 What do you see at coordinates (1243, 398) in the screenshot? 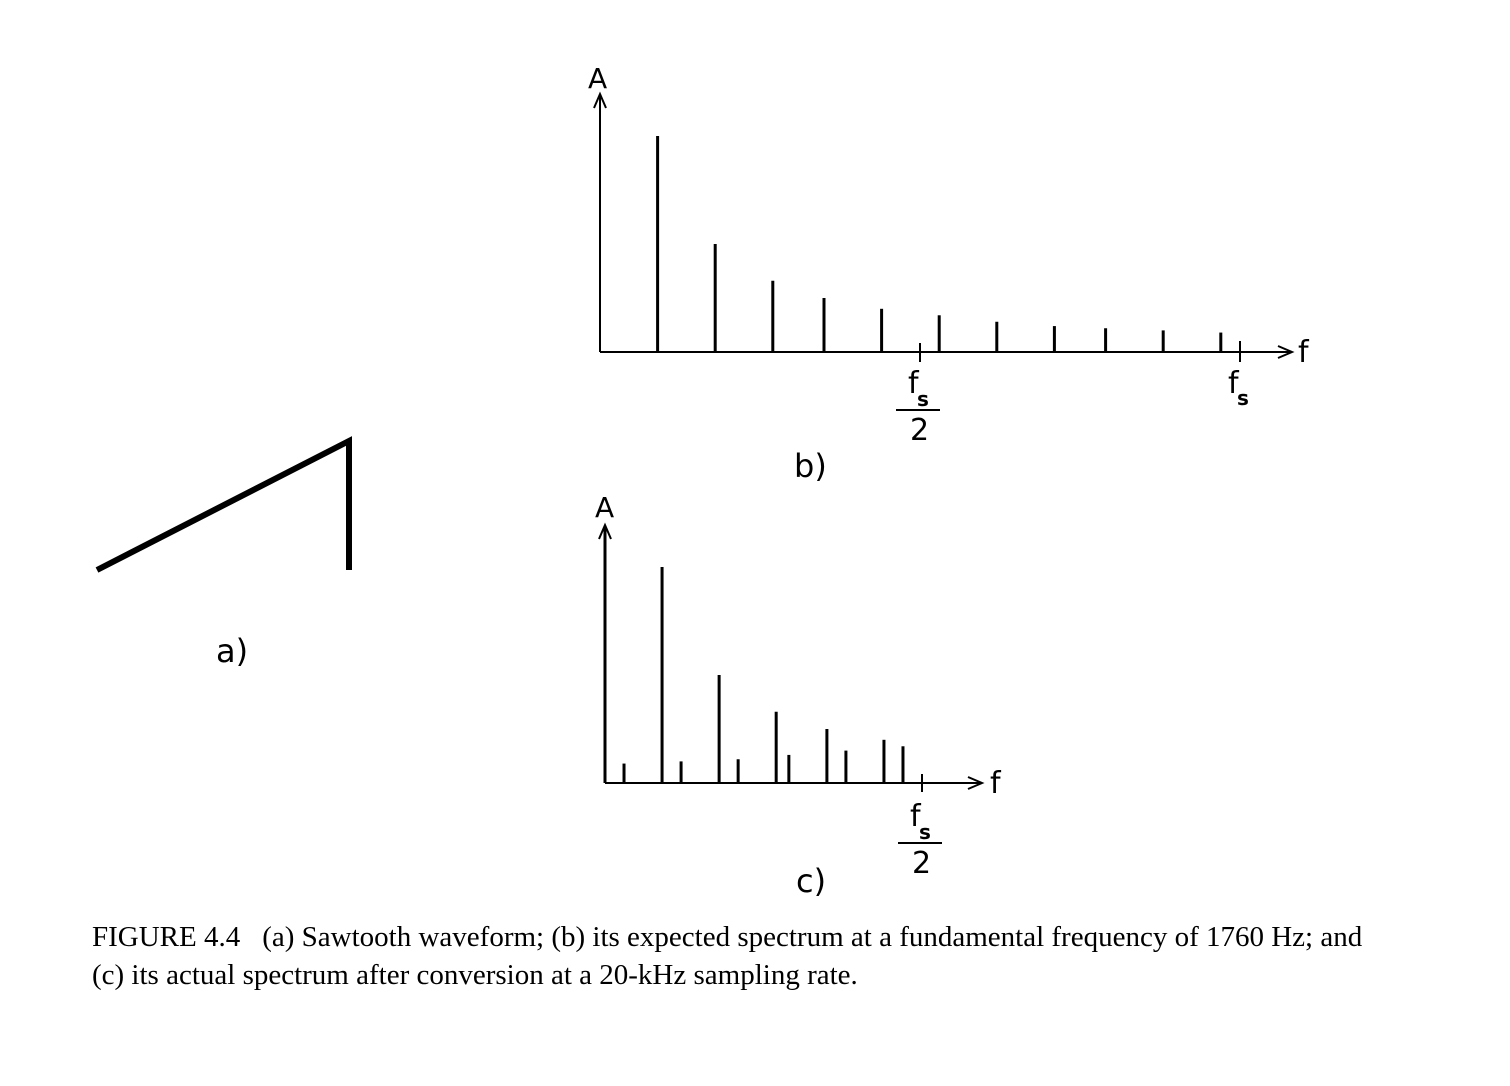
I see `panel-b-fs-subscript: s` at bounding box center [1243, 398].